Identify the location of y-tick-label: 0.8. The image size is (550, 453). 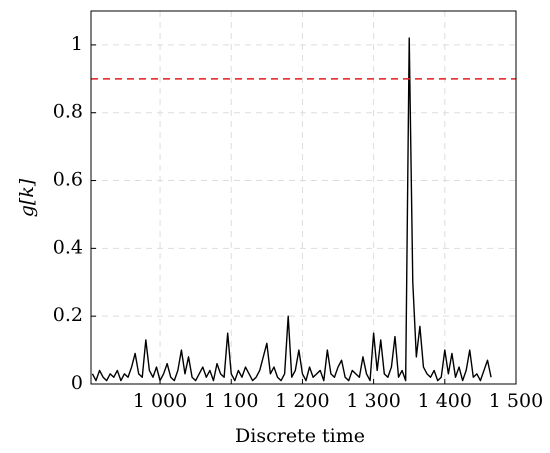
(68, 112).